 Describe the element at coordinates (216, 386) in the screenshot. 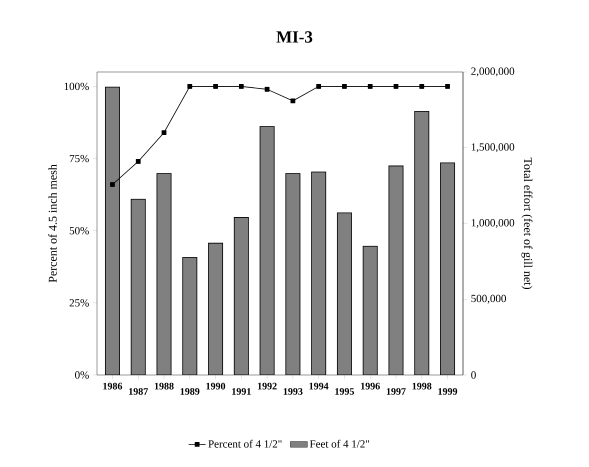

I see `x-tick-label: 1990` at that location.